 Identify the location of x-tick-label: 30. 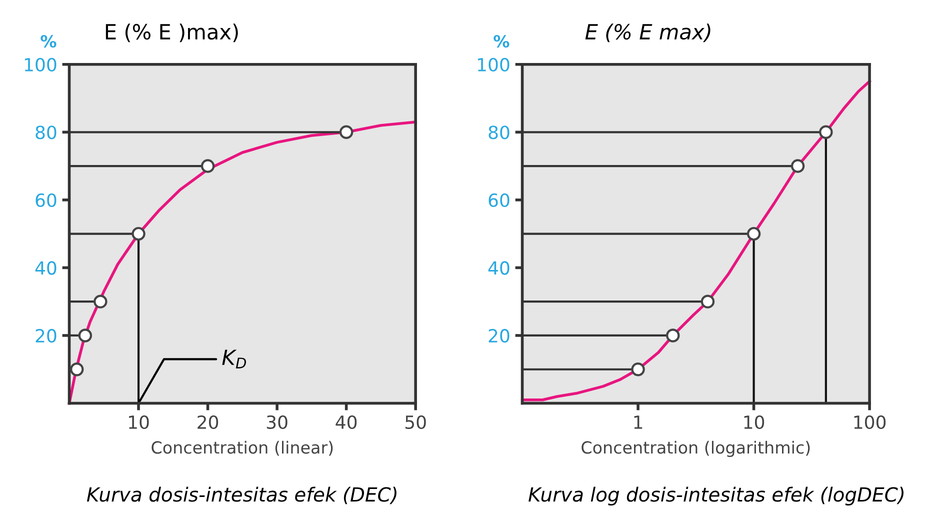
(277, 422).